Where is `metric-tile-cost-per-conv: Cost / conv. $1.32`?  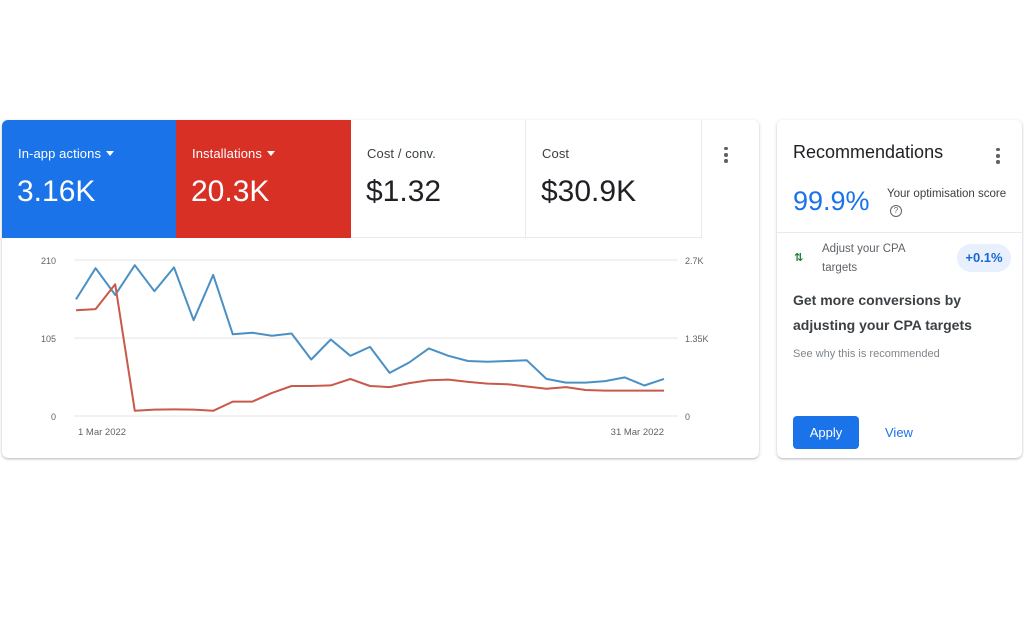
metric-tile-cost-per-conv: Cost / conv. $1.32 is located at coordinates (438, 179).